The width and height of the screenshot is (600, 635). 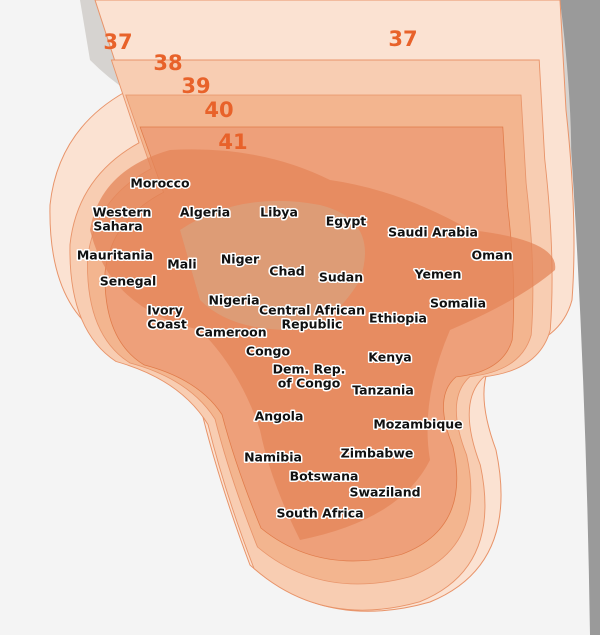 What do you see at coordinates (324, 476) in the screenshot?
I see `country-label: Botswana` at bounding box center [324, 476].